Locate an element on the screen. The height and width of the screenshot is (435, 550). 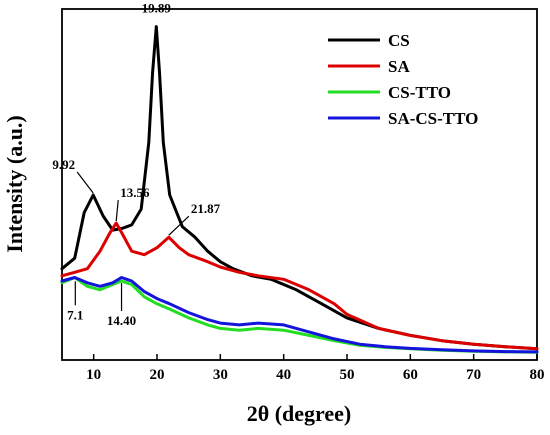
x-tick-label: 70 is located at coordinates (473, 375).